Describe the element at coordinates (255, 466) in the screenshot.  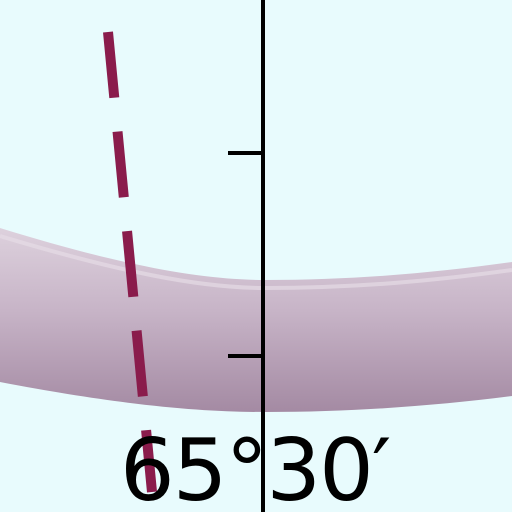
I see `latitude-label: 65°30′` at that location.